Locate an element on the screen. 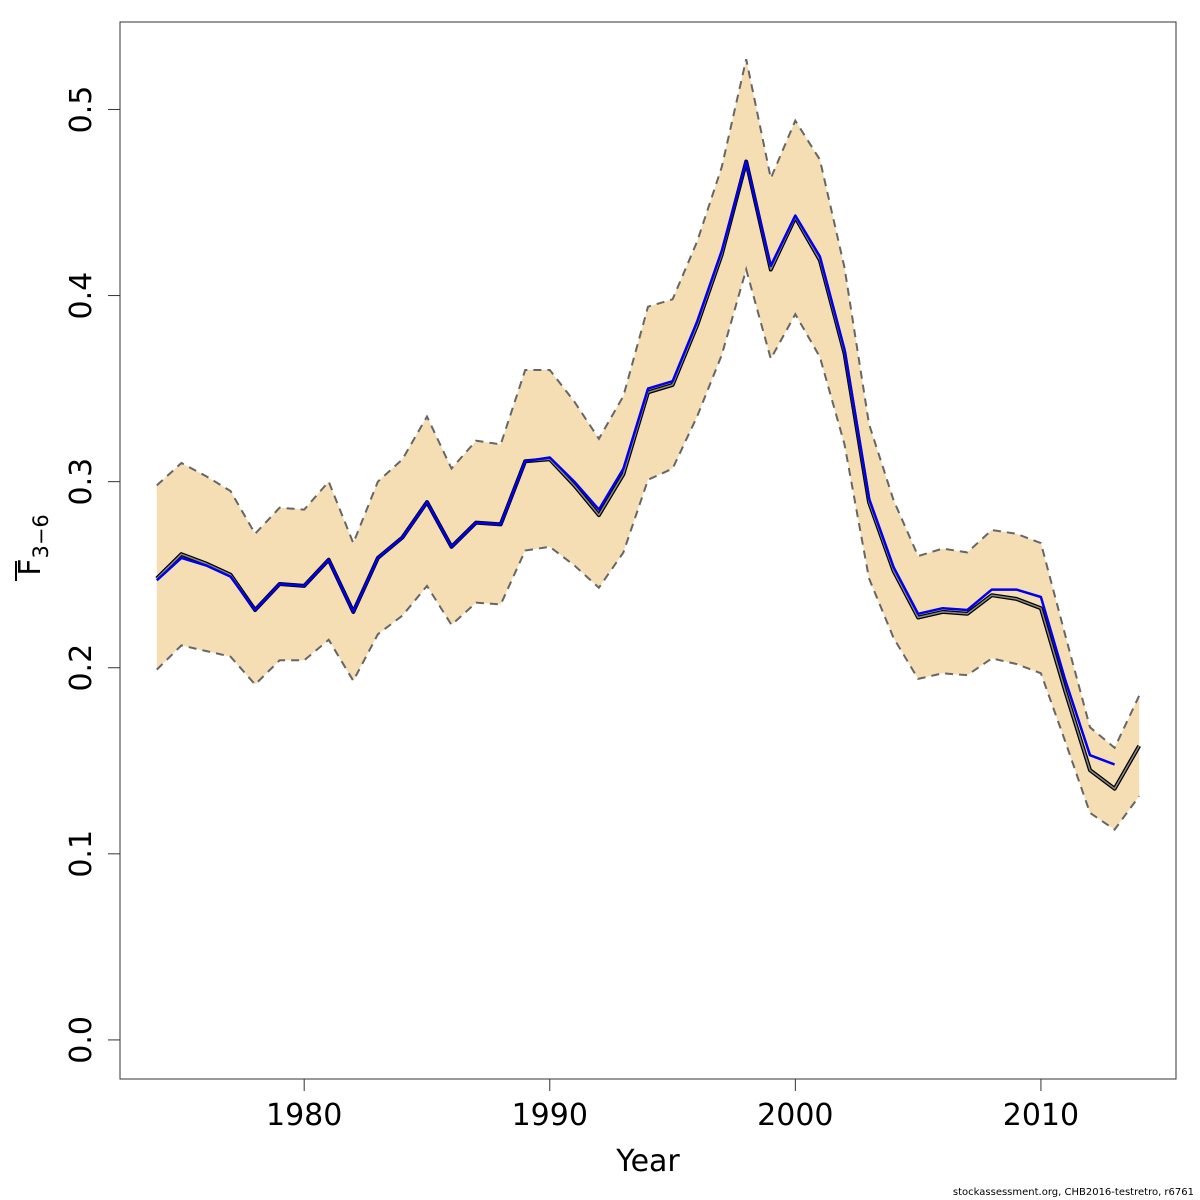 This screenshot has width=1200, height=1200. y-tick-label: 0.1 is located at coordinates (81, 854).